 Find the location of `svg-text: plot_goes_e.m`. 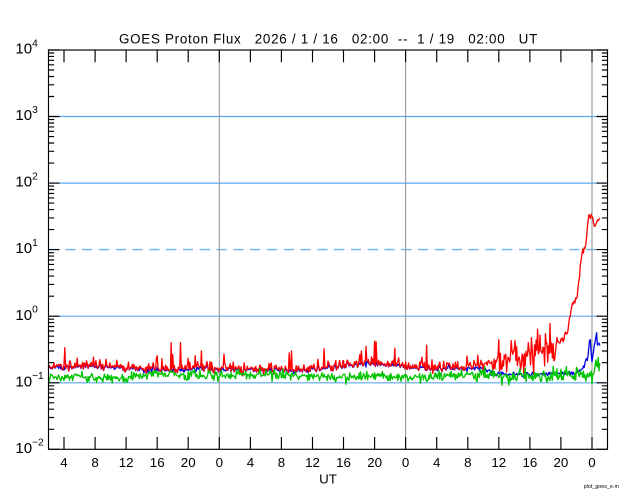

svg-text: plot_goes_e.m is located at coordinates (602, 487).